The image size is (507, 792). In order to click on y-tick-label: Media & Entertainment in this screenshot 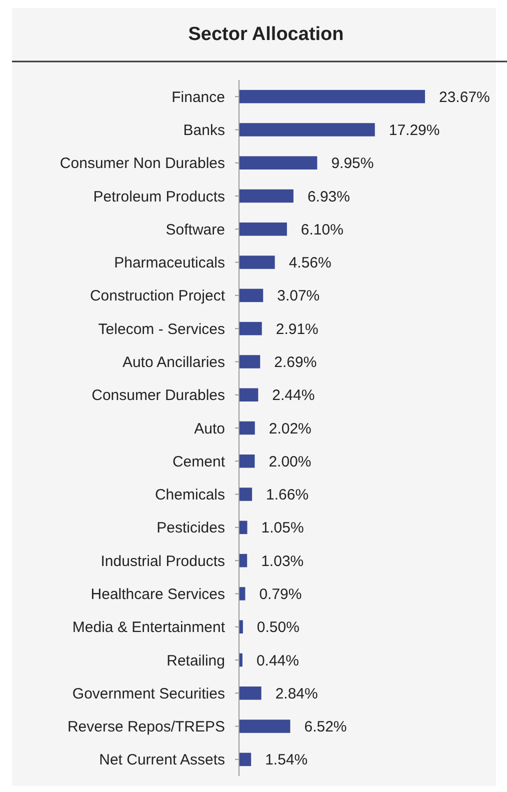, I will do `click(149, 627)`.